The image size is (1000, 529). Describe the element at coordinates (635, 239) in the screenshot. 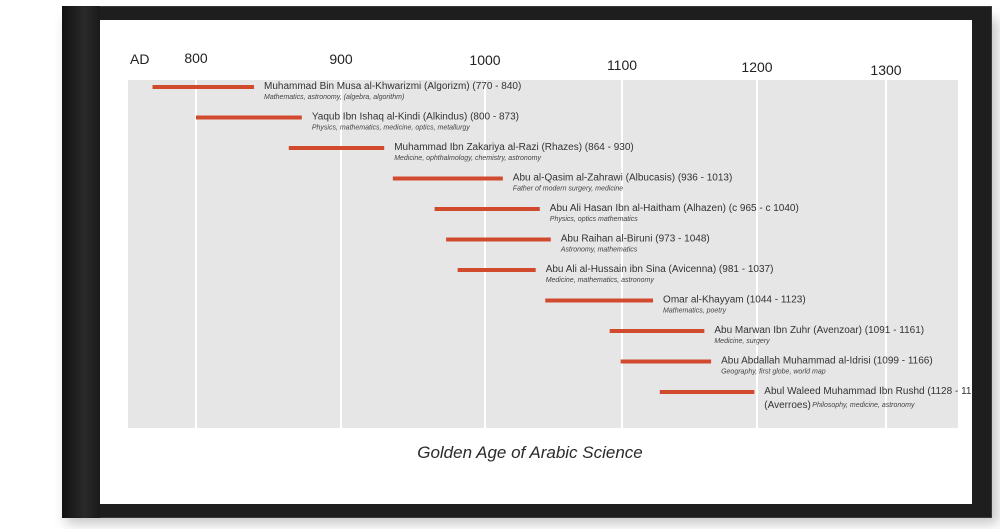

I see `entry-name-6: Abu Raihan al-Biruni (973 - 1048)` at that location.